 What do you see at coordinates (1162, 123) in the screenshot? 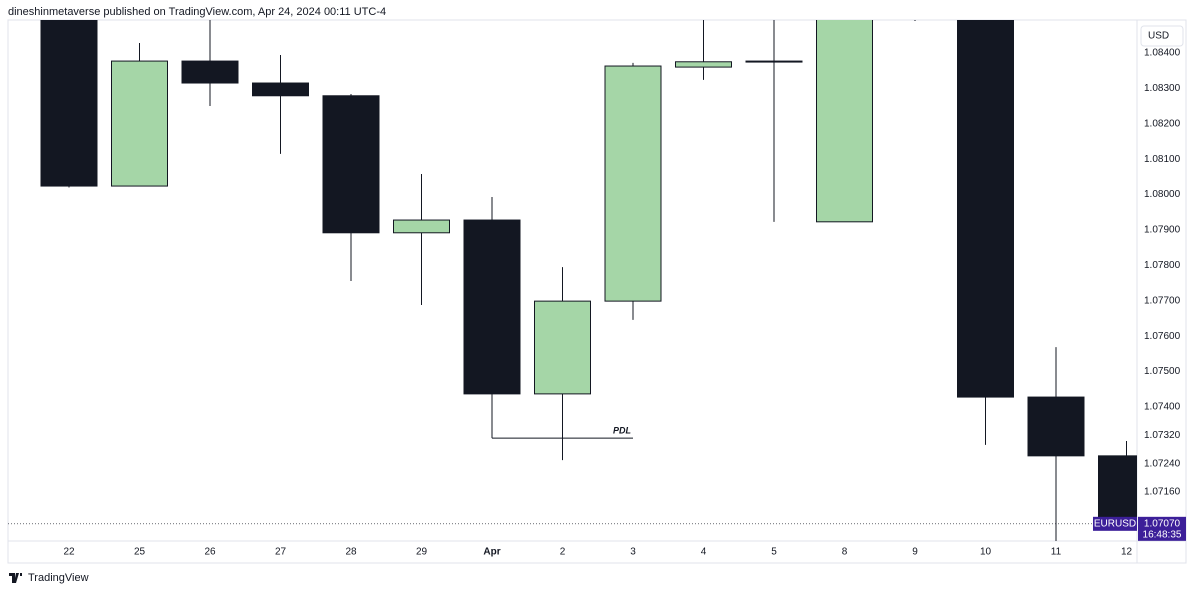
I see `y-tick-label: 1.08200` at bounding box center [1162, 123].